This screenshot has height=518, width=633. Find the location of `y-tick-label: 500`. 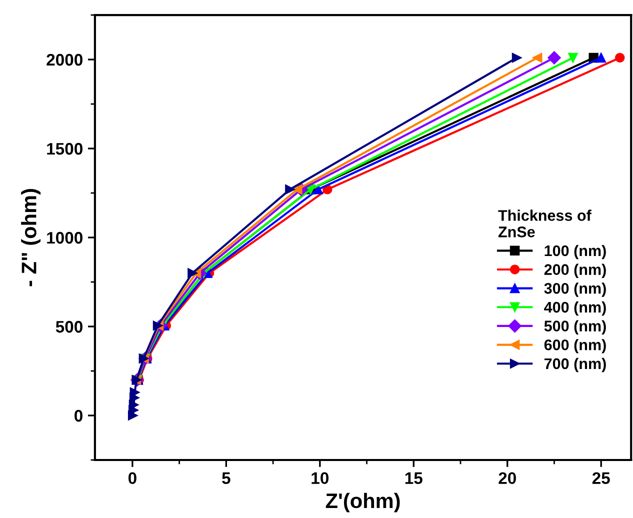

y-tick-label: 500 is located at coordinates (69, 326).